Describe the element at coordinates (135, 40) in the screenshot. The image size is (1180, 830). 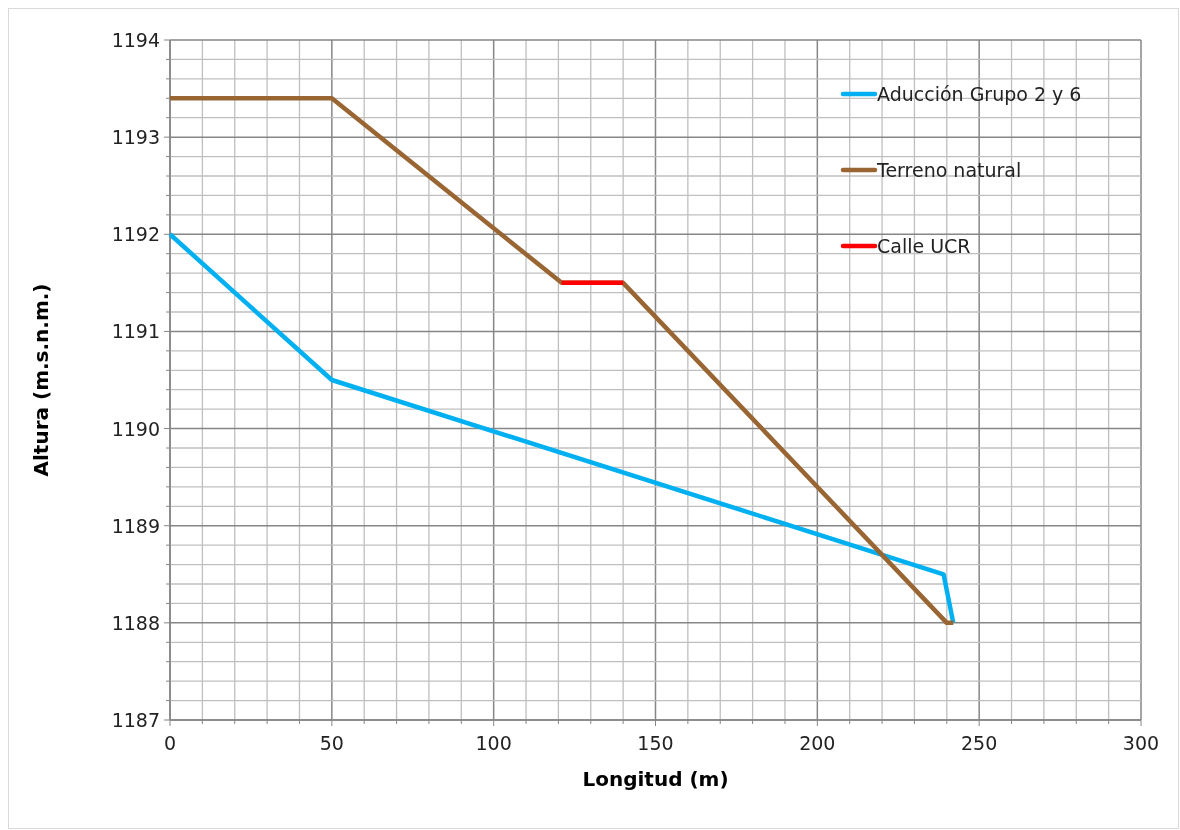
I see `y-tick-label: 1194` at that location.